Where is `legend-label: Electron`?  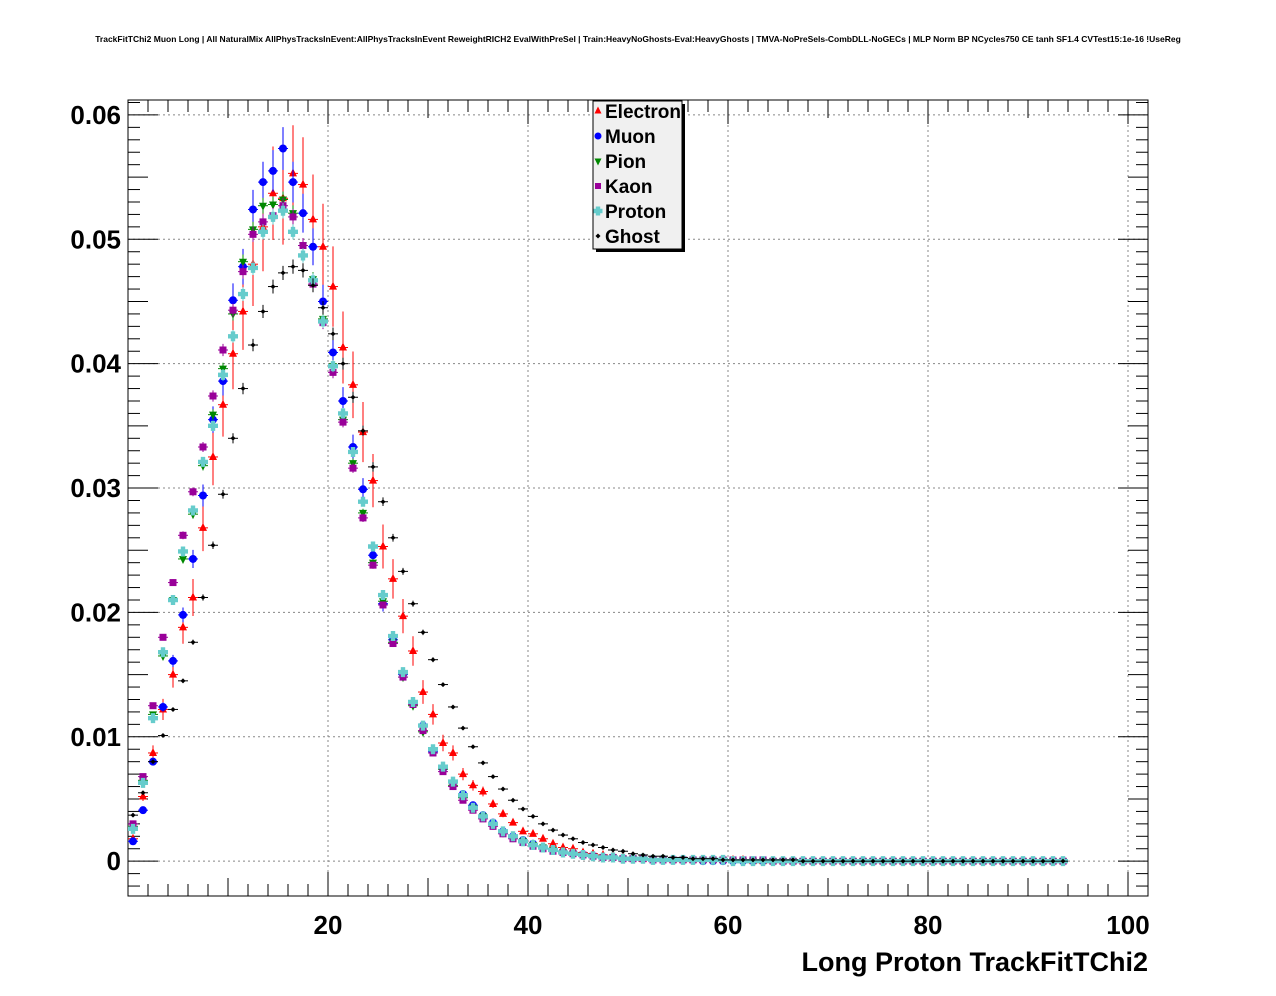
legend-label: Electron is located at coordinates (643, 112).